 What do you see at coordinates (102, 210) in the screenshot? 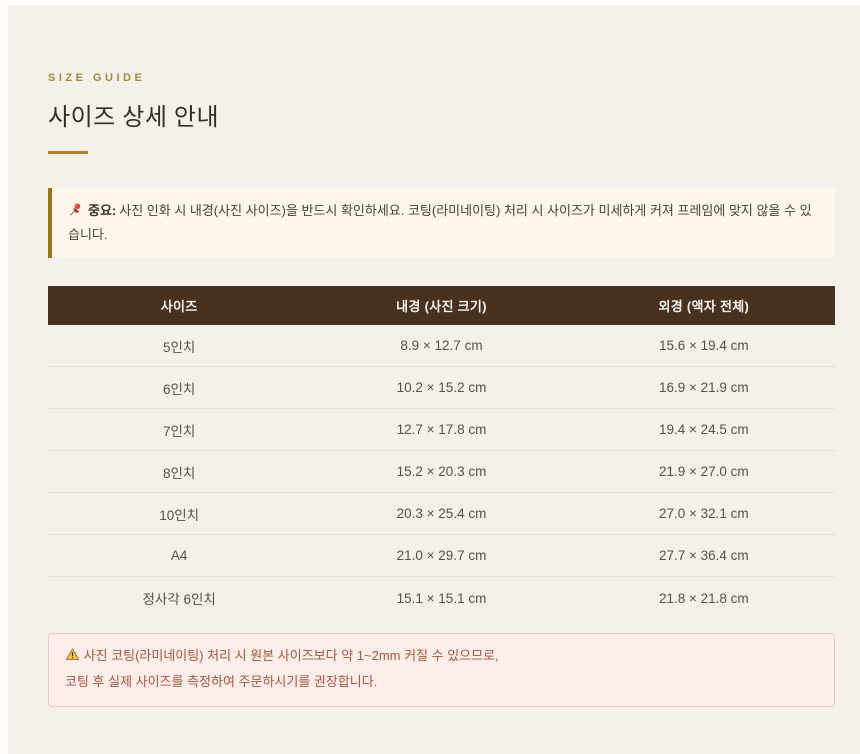
I see `notice-label: 중요:` at bounding box center [102, 210].